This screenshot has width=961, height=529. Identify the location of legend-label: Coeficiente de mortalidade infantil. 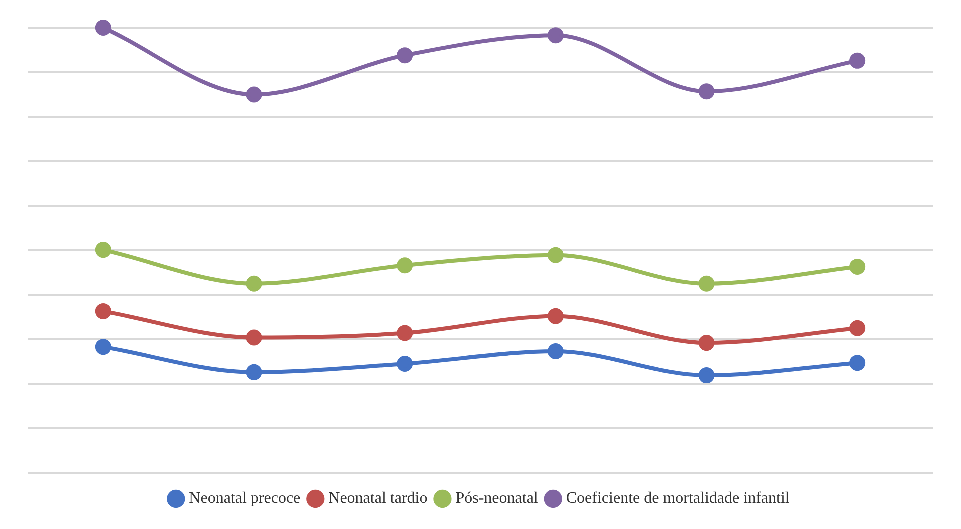
(678, 499).